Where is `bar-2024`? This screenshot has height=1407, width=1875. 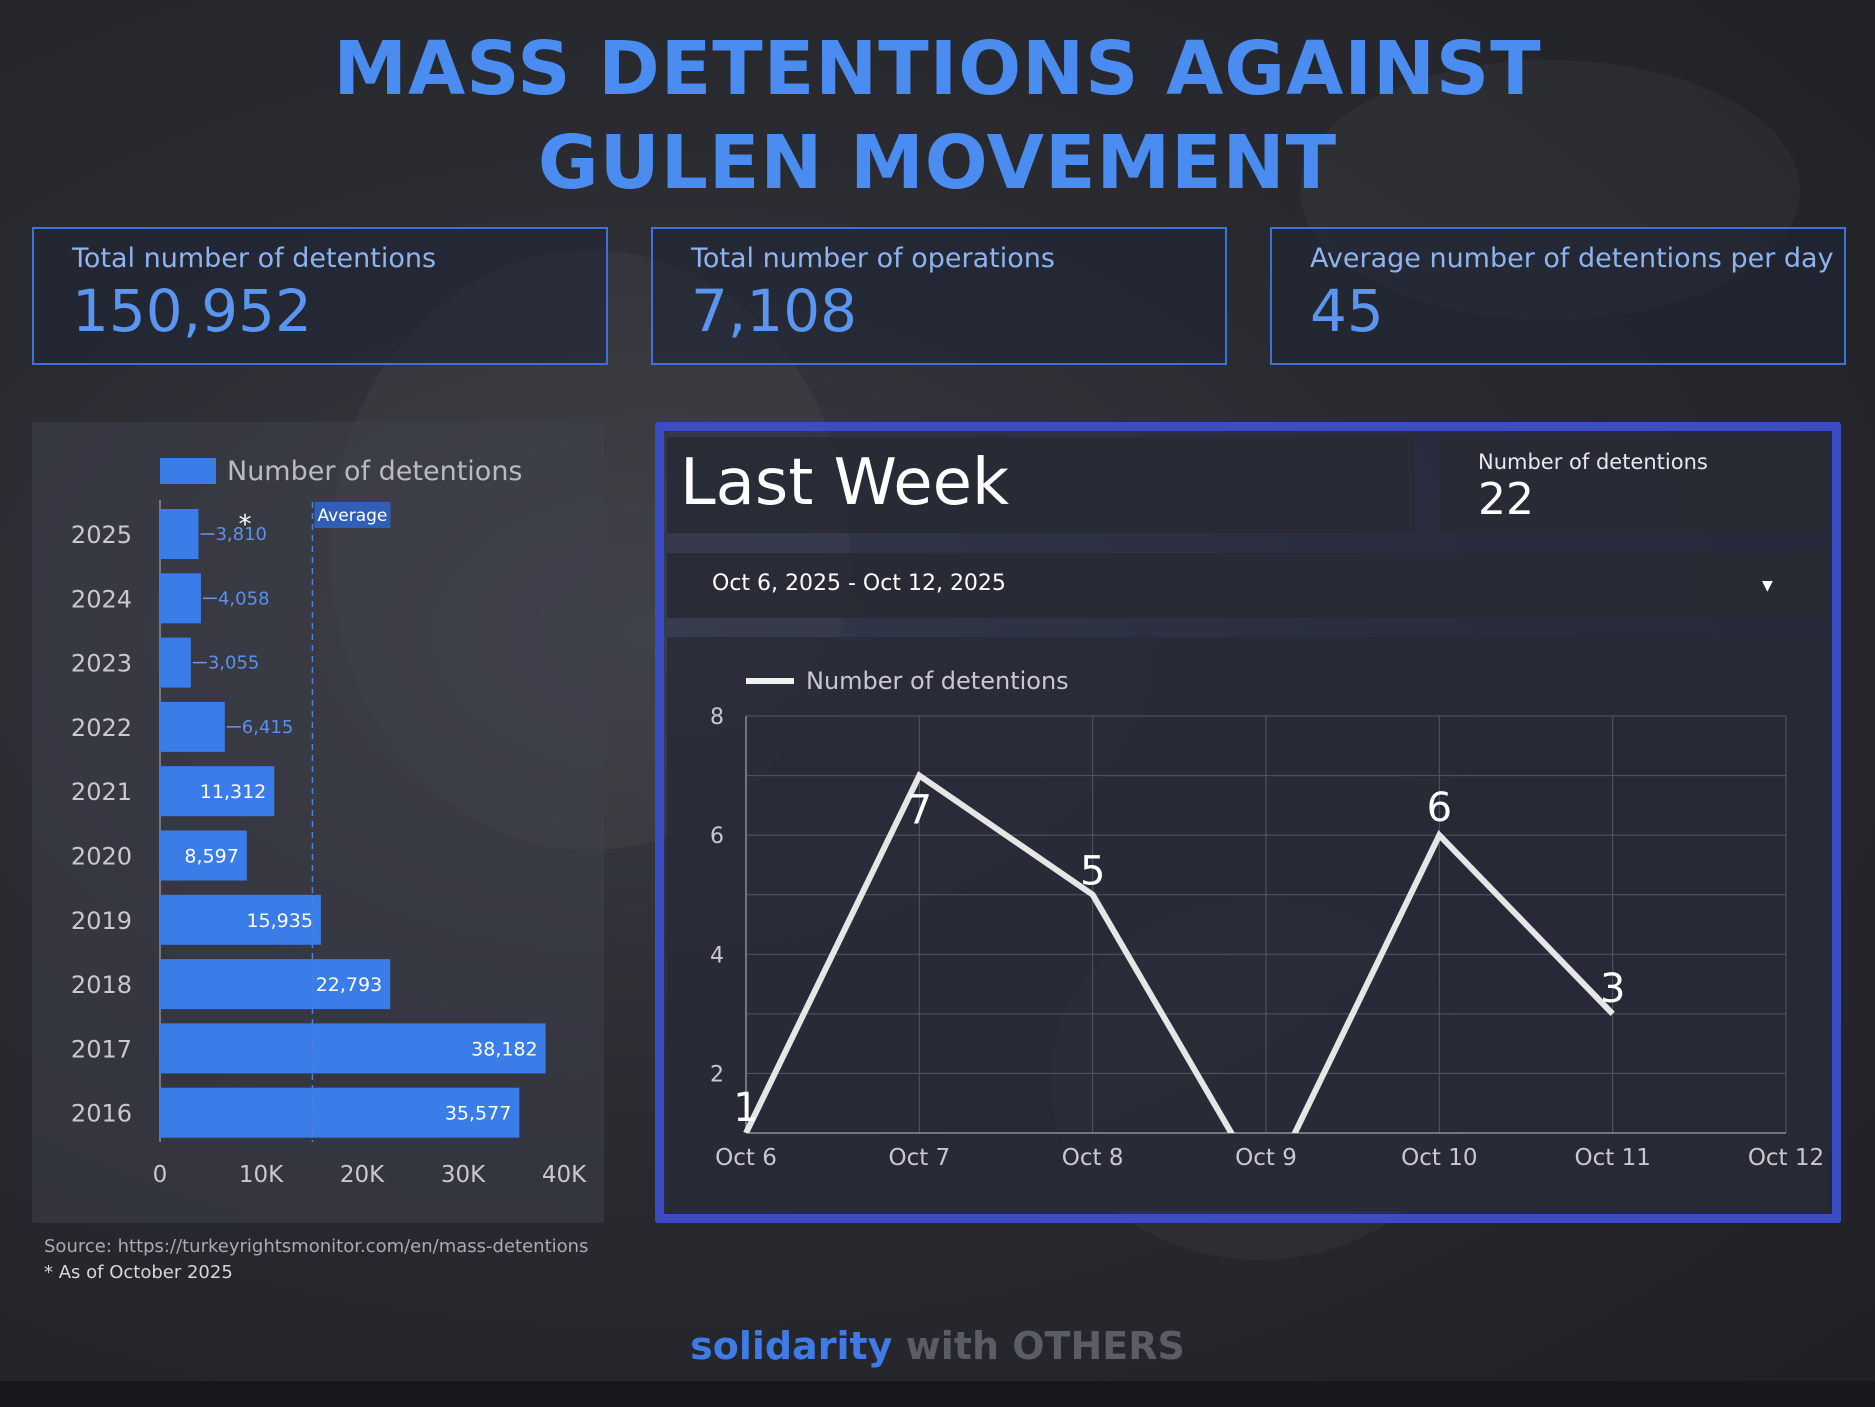 bar-2024 is located at coordinates (180, 598).